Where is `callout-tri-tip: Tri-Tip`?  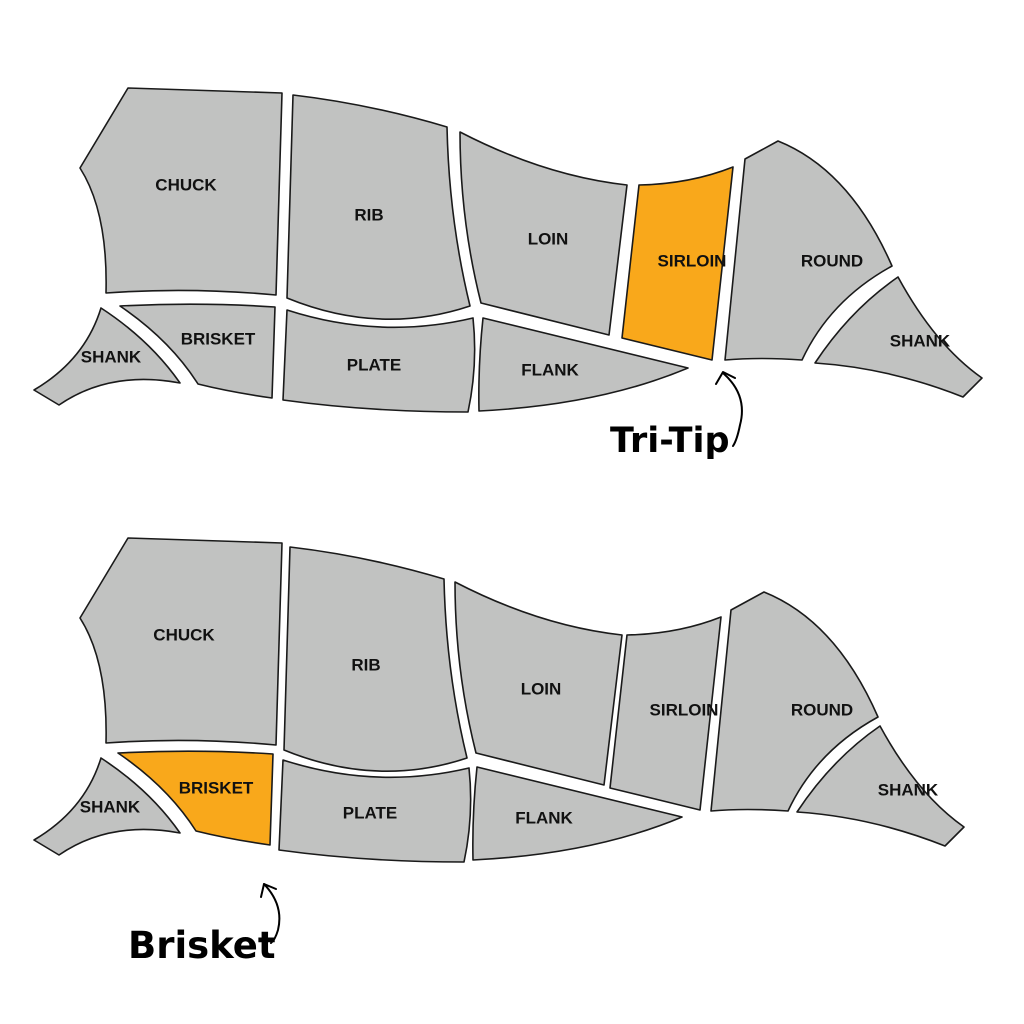 callout-tri-tip: Tri-Tip is located at coordinates (670, 441).